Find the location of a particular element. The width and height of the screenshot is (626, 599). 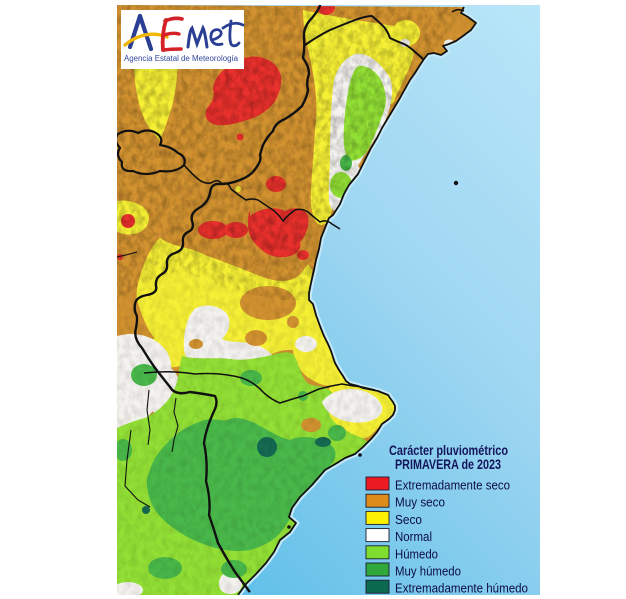

svg-text: Seco is located at coordinates (408, 520).